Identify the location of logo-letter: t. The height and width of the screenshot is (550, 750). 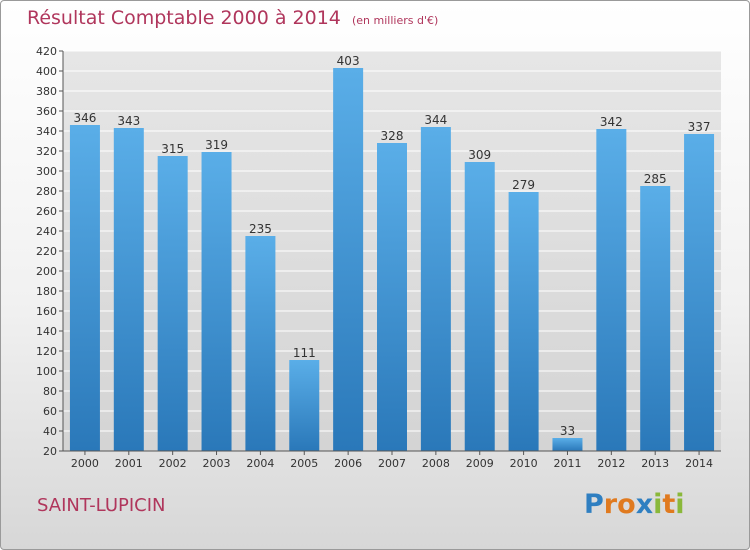
(669, 504).